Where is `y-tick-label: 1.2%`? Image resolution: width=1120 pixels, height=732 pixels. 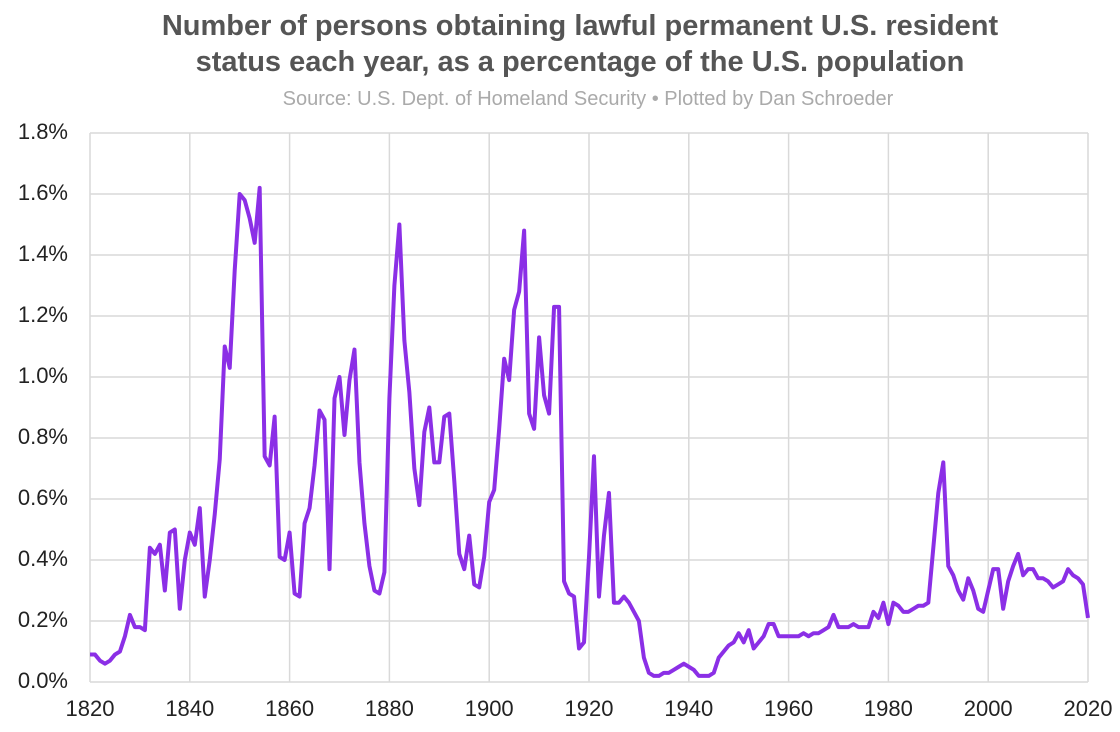
y-tick-label: 1.2% is located at coordinates (43, 314).